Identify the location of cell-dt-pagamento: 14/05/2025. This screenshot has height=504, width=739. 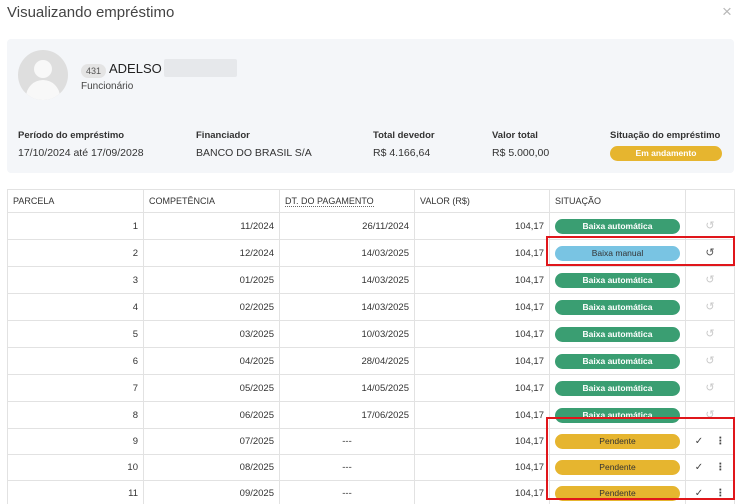
(347, 388).